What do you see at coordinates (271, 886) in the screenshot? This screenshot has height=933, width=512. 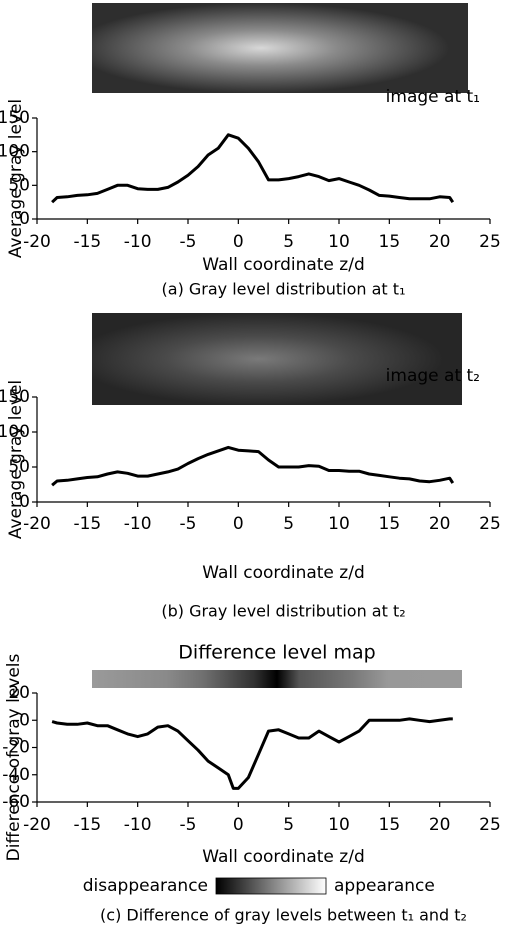 I see `colorbar` at bounding box center [271, 886].